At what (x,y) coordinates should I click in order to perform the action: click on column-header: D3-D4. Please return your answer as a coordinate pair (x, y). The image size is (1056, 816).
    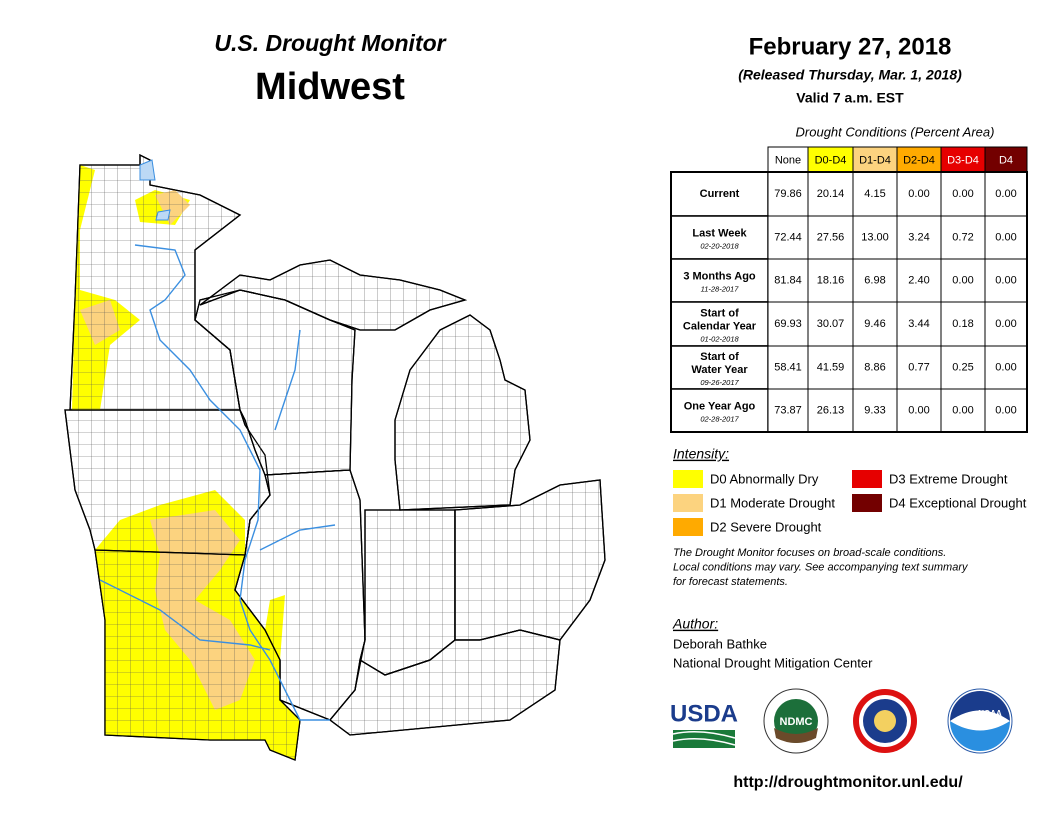
    Looking at the image, I should click on (963, 160).